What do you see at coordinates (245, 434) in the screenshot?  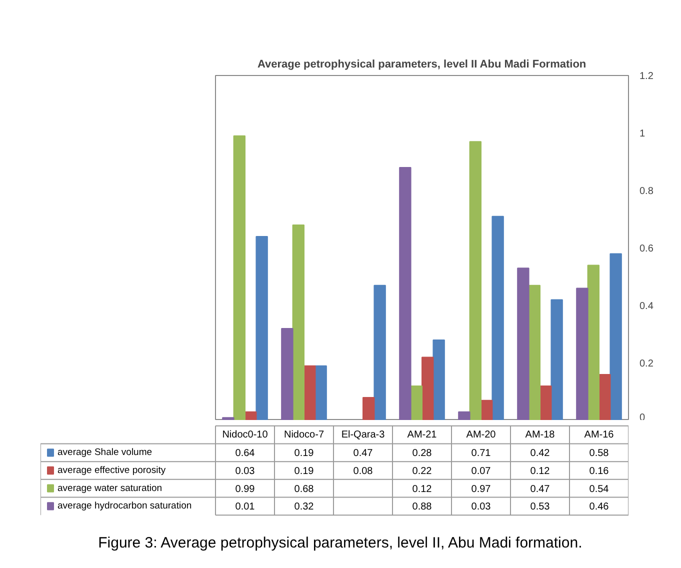 I see `x-tick-label: Nidoc0-10` at bounding box center [245, 434].